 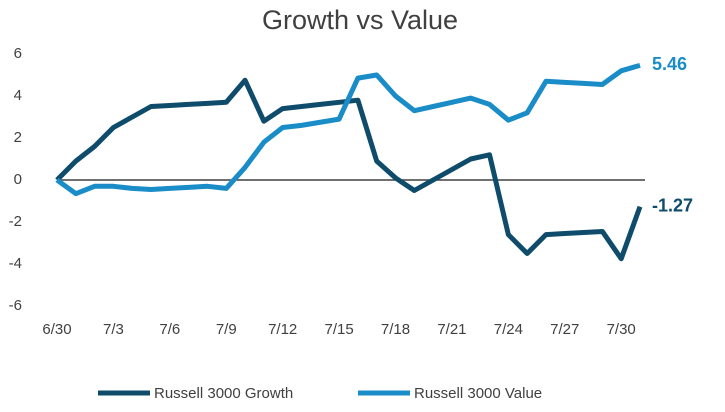 I want to click on y-tick-label: -4, so click(x=15, y=263).